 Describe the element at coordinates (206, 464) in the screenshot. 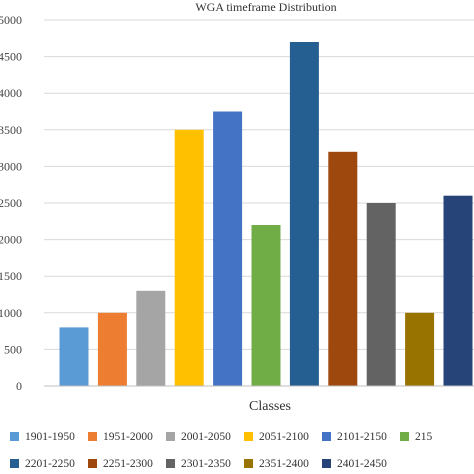

I see `legend-label: 2301-2350` at that location.